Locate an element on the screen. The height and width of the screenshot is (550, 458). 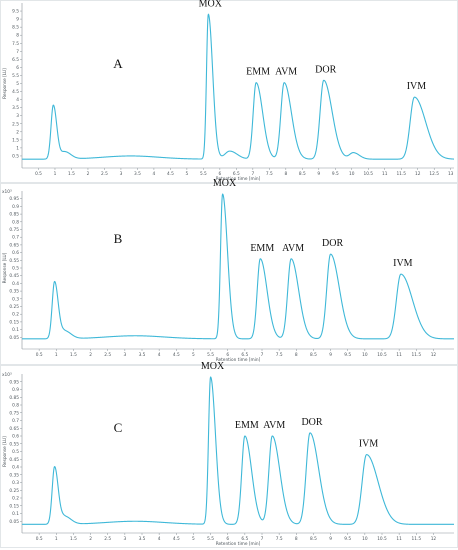
y-tick-label: 6 is located at coordinates (17, 68).